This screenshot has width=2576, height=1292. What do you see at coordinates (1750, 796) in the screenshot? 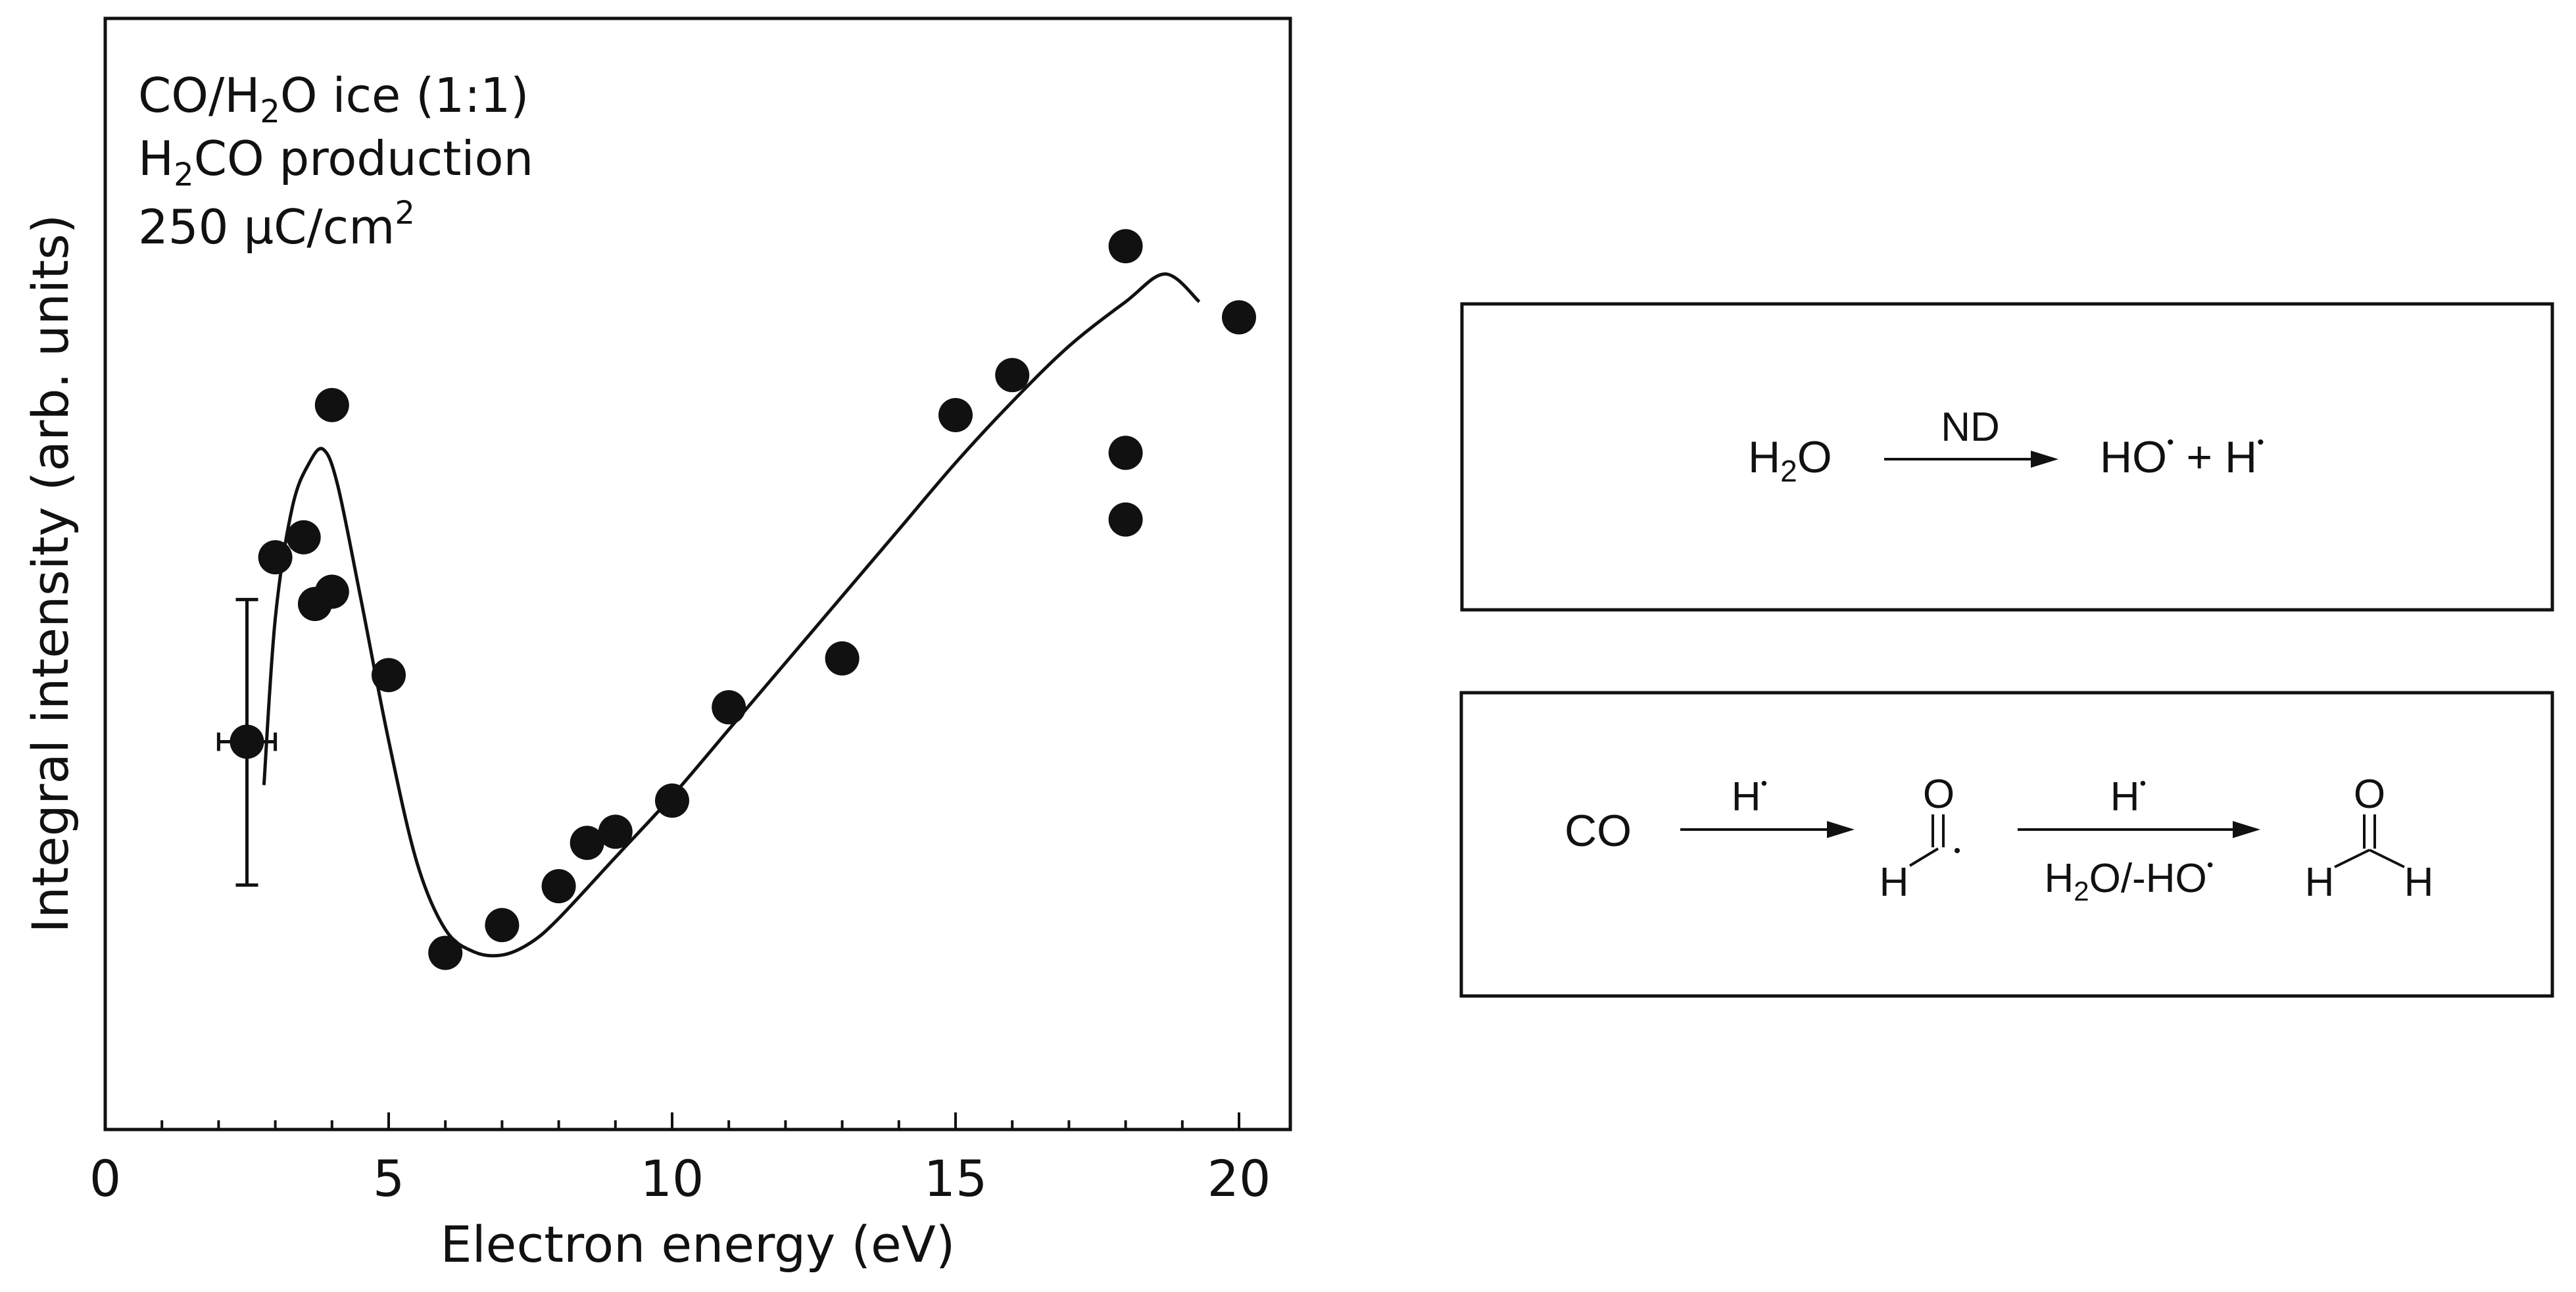
I see `reaction2-arrow1-label: H•` at bounding box center [1750, 796].